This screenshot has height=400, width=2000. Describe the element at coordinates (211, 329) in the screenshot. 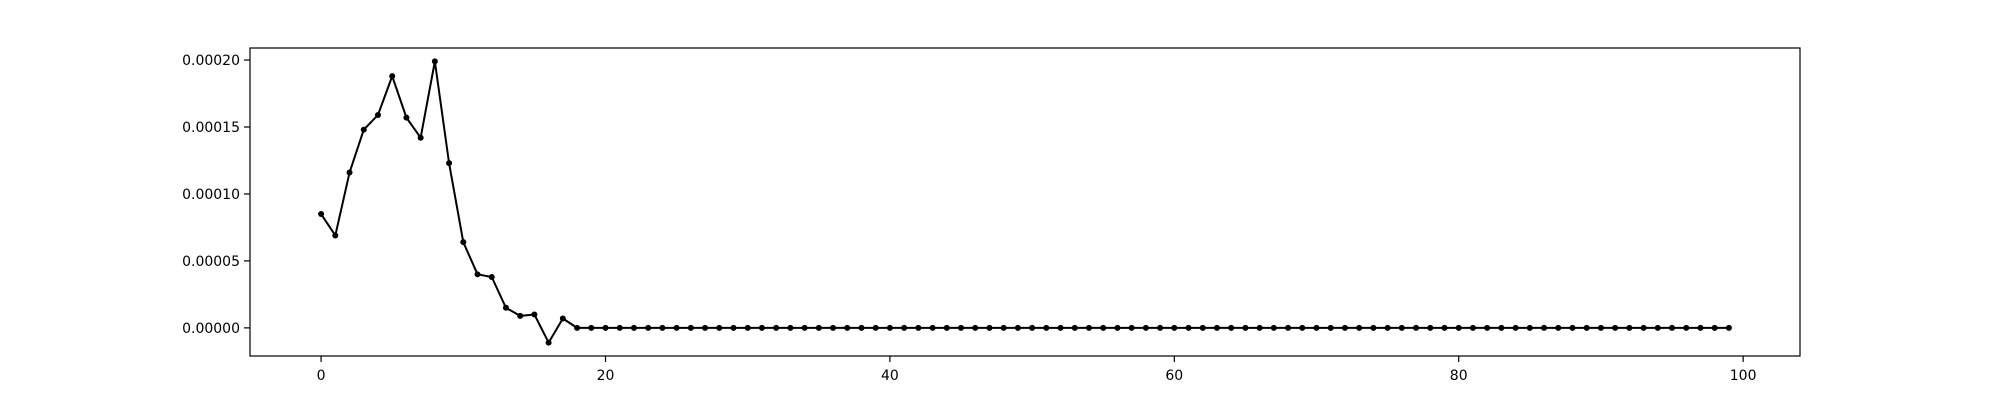

I see `y-tick-label: 0.00000` at that location.